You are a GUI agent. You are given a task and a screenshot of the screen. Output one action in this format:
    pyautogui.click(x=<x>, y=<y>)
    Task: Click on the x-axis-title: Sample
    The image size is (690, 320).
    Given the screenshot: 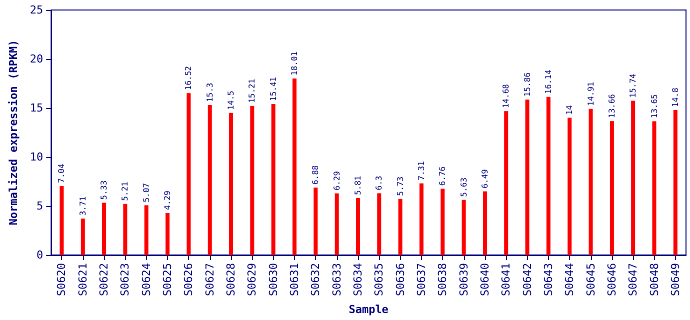 What is the action you would take?
    pyautogui.click(x=368, y=309)
    